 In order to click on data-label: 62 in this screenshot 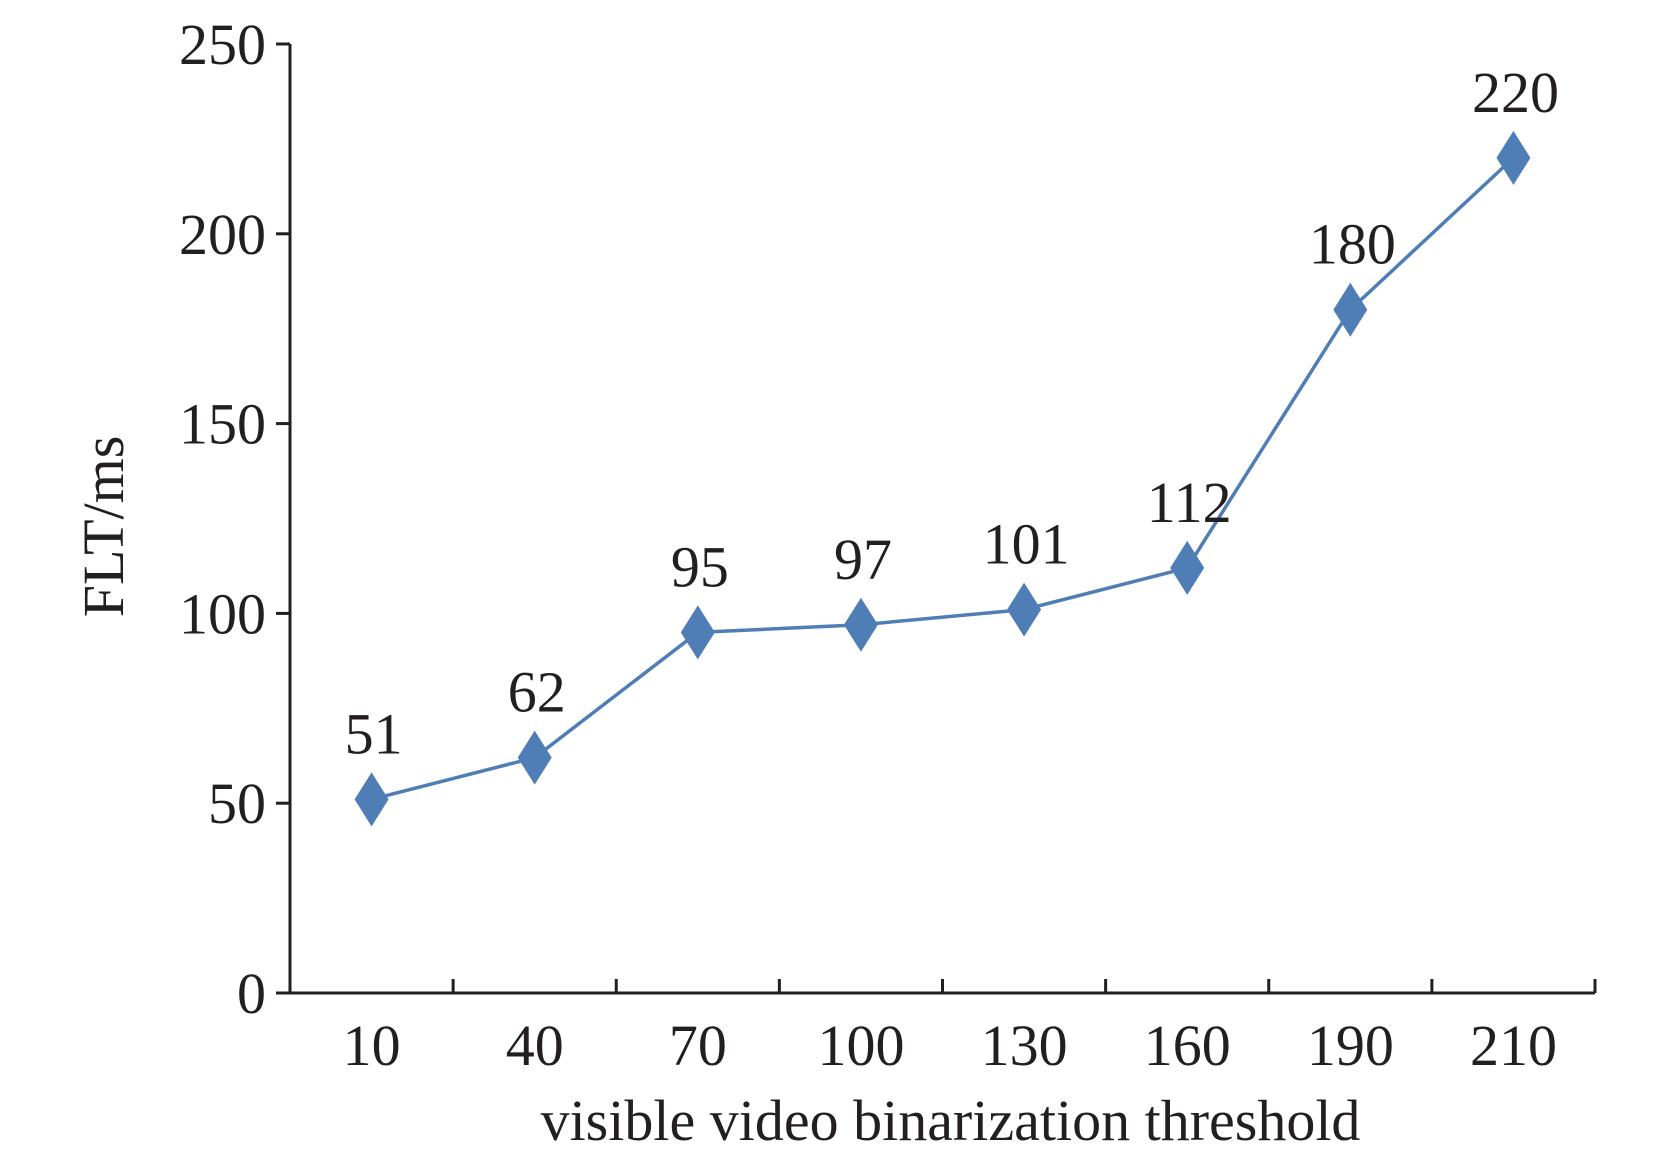, I will do `click(537, 692)`.